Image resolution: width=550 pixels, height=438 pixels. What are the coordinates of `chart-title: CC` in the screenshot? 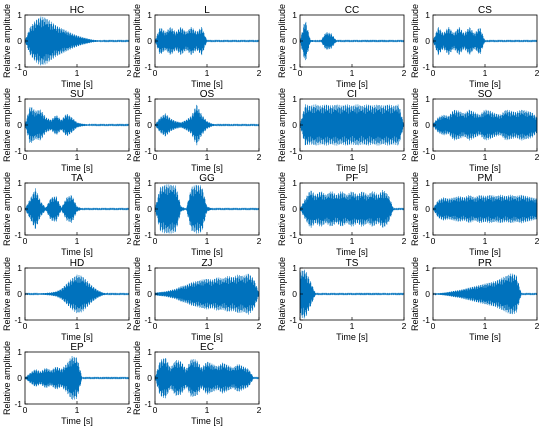 It's located at (352, 10).